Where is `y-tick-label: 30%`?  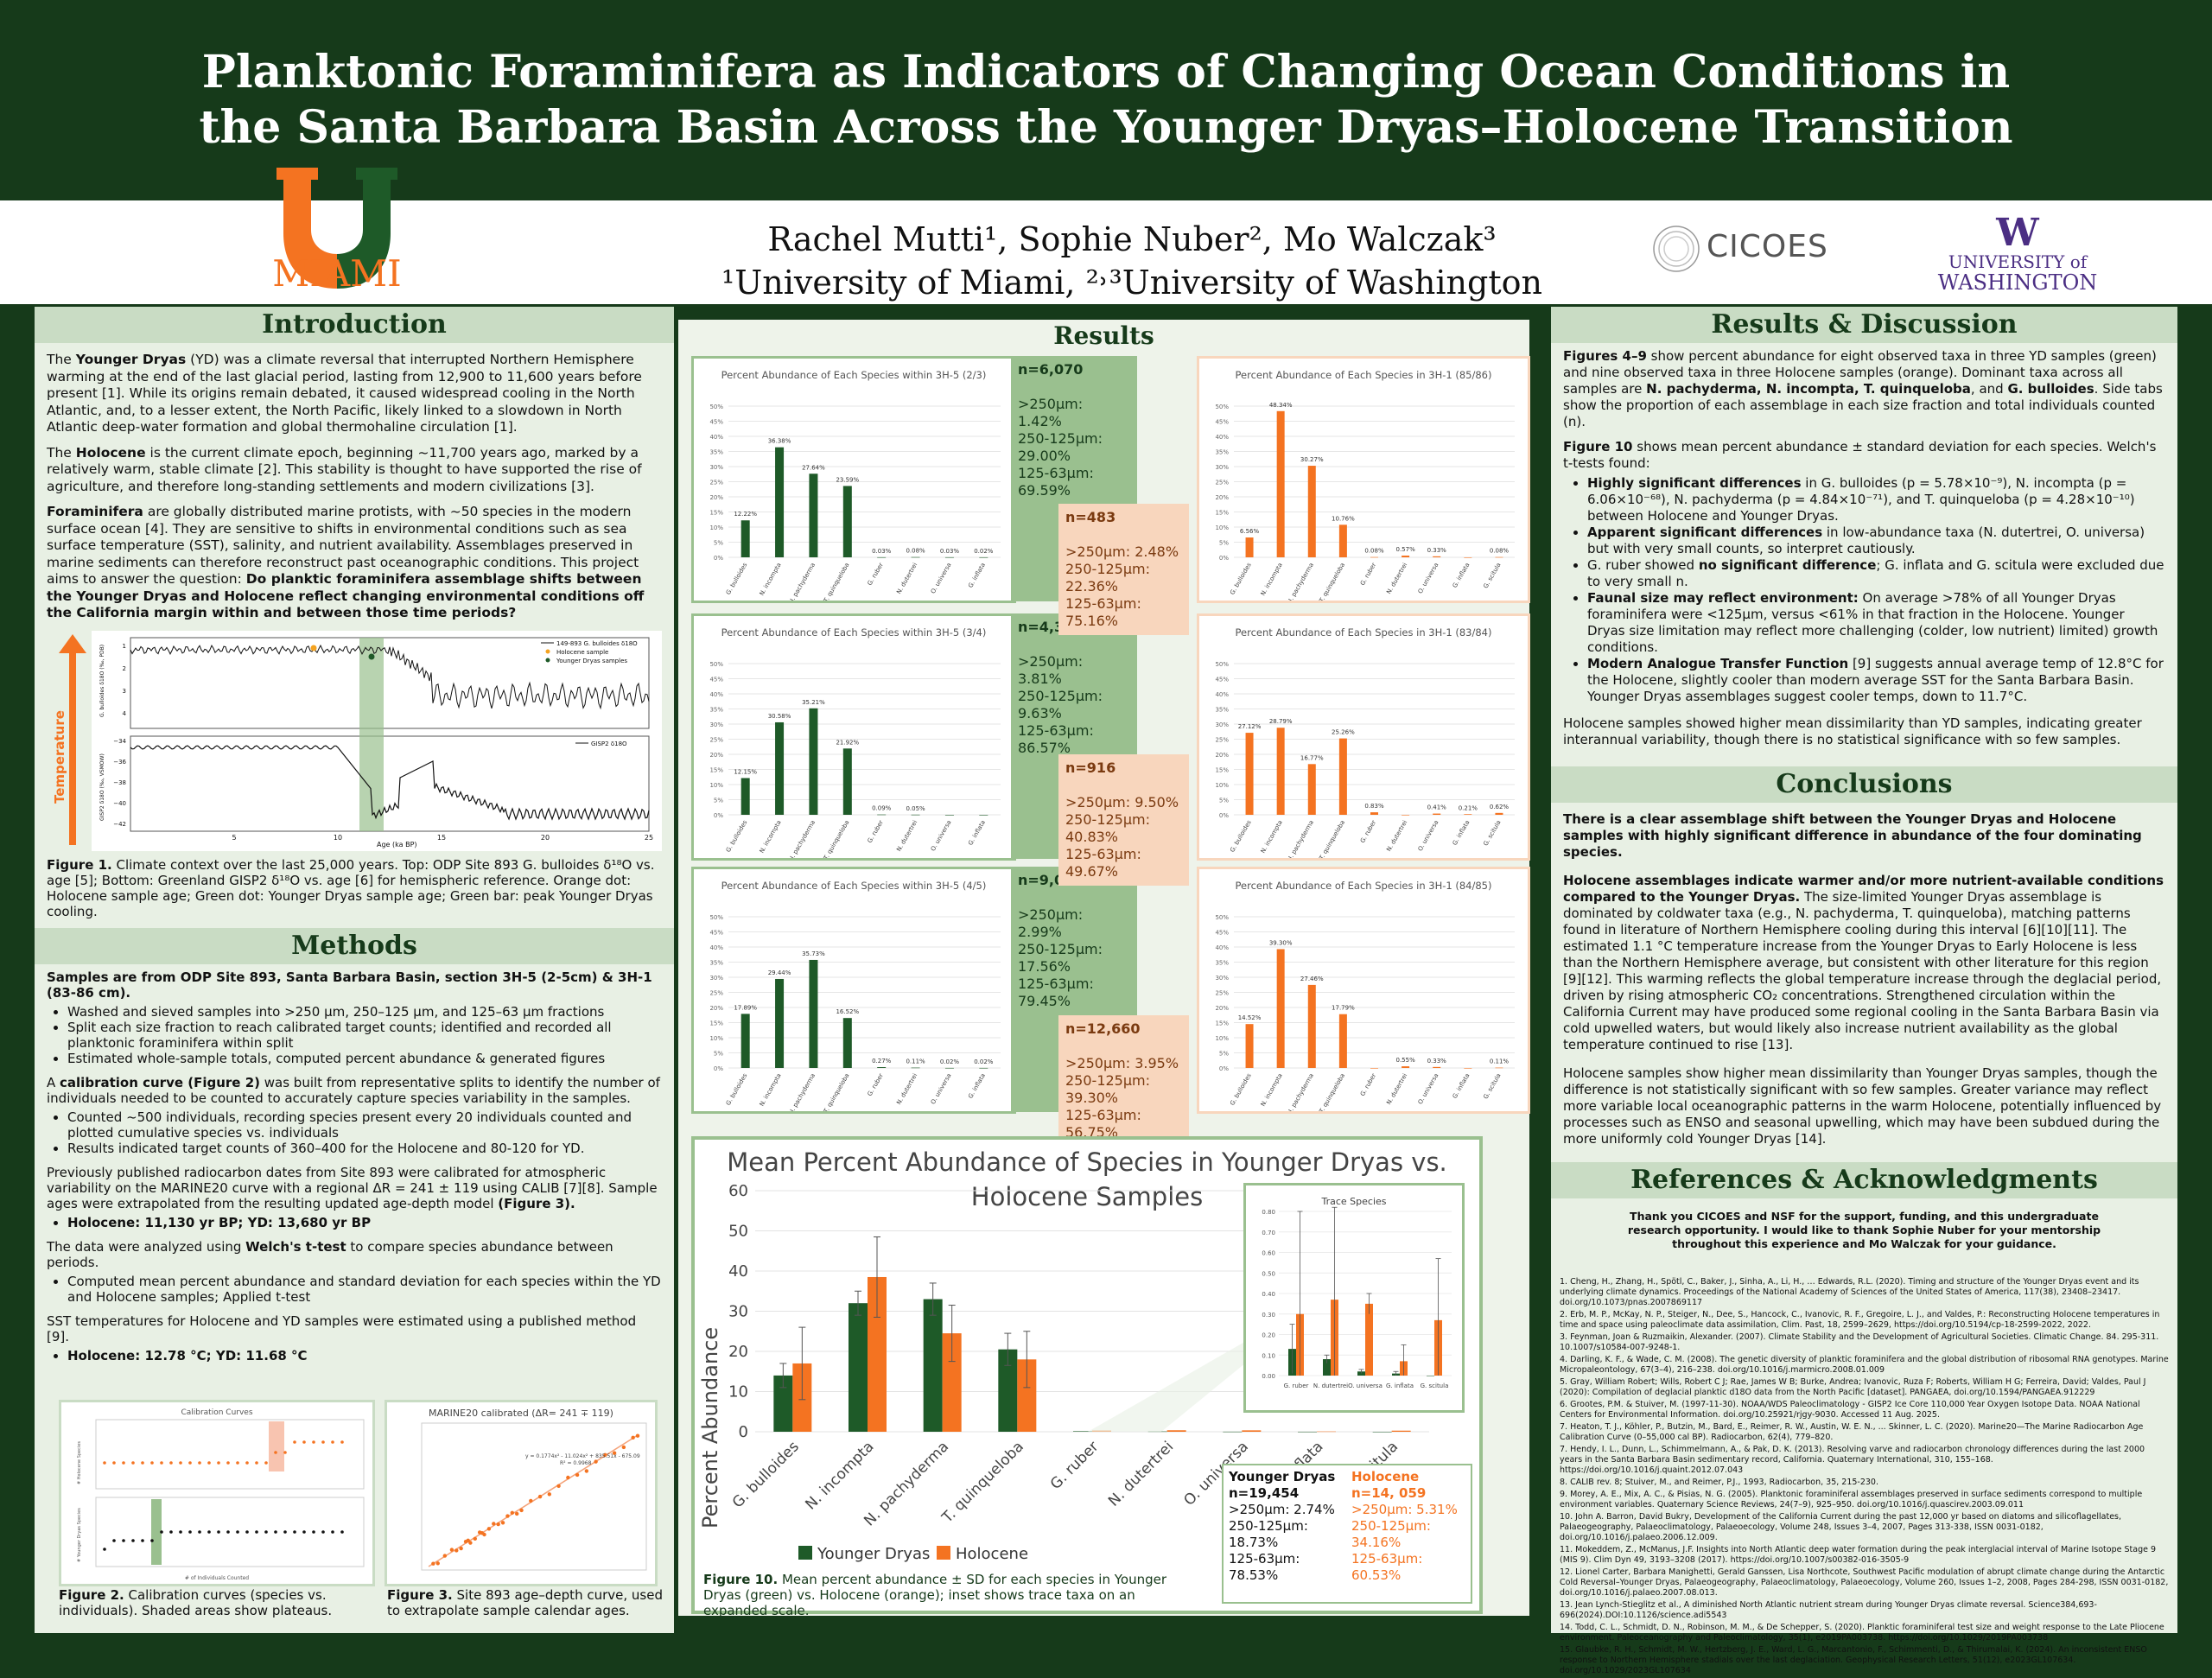 y-tick-label: 30% is located at coordinates (716, 468).